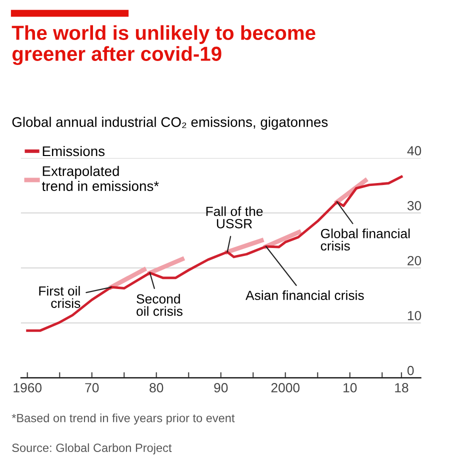 This screenshot has width=465, height=458. I want to click on text: *Based on trend in five years prior to event, so click(123, 419).